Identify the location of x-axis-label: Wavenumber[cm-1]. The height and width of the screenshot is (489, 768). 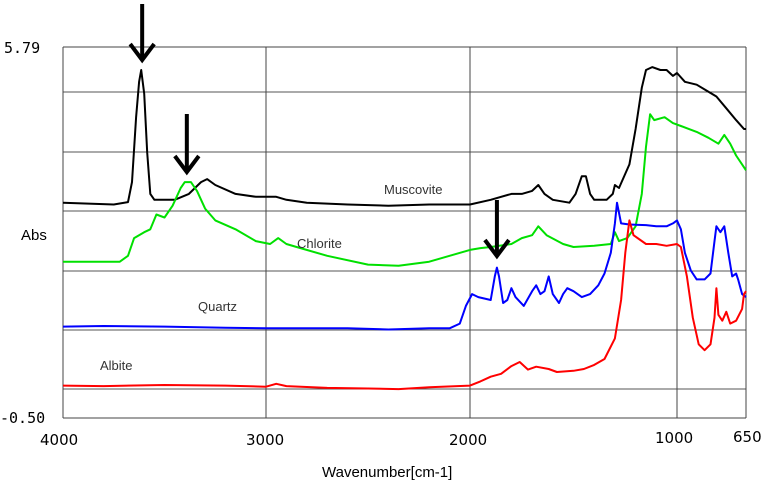
(387, 472).